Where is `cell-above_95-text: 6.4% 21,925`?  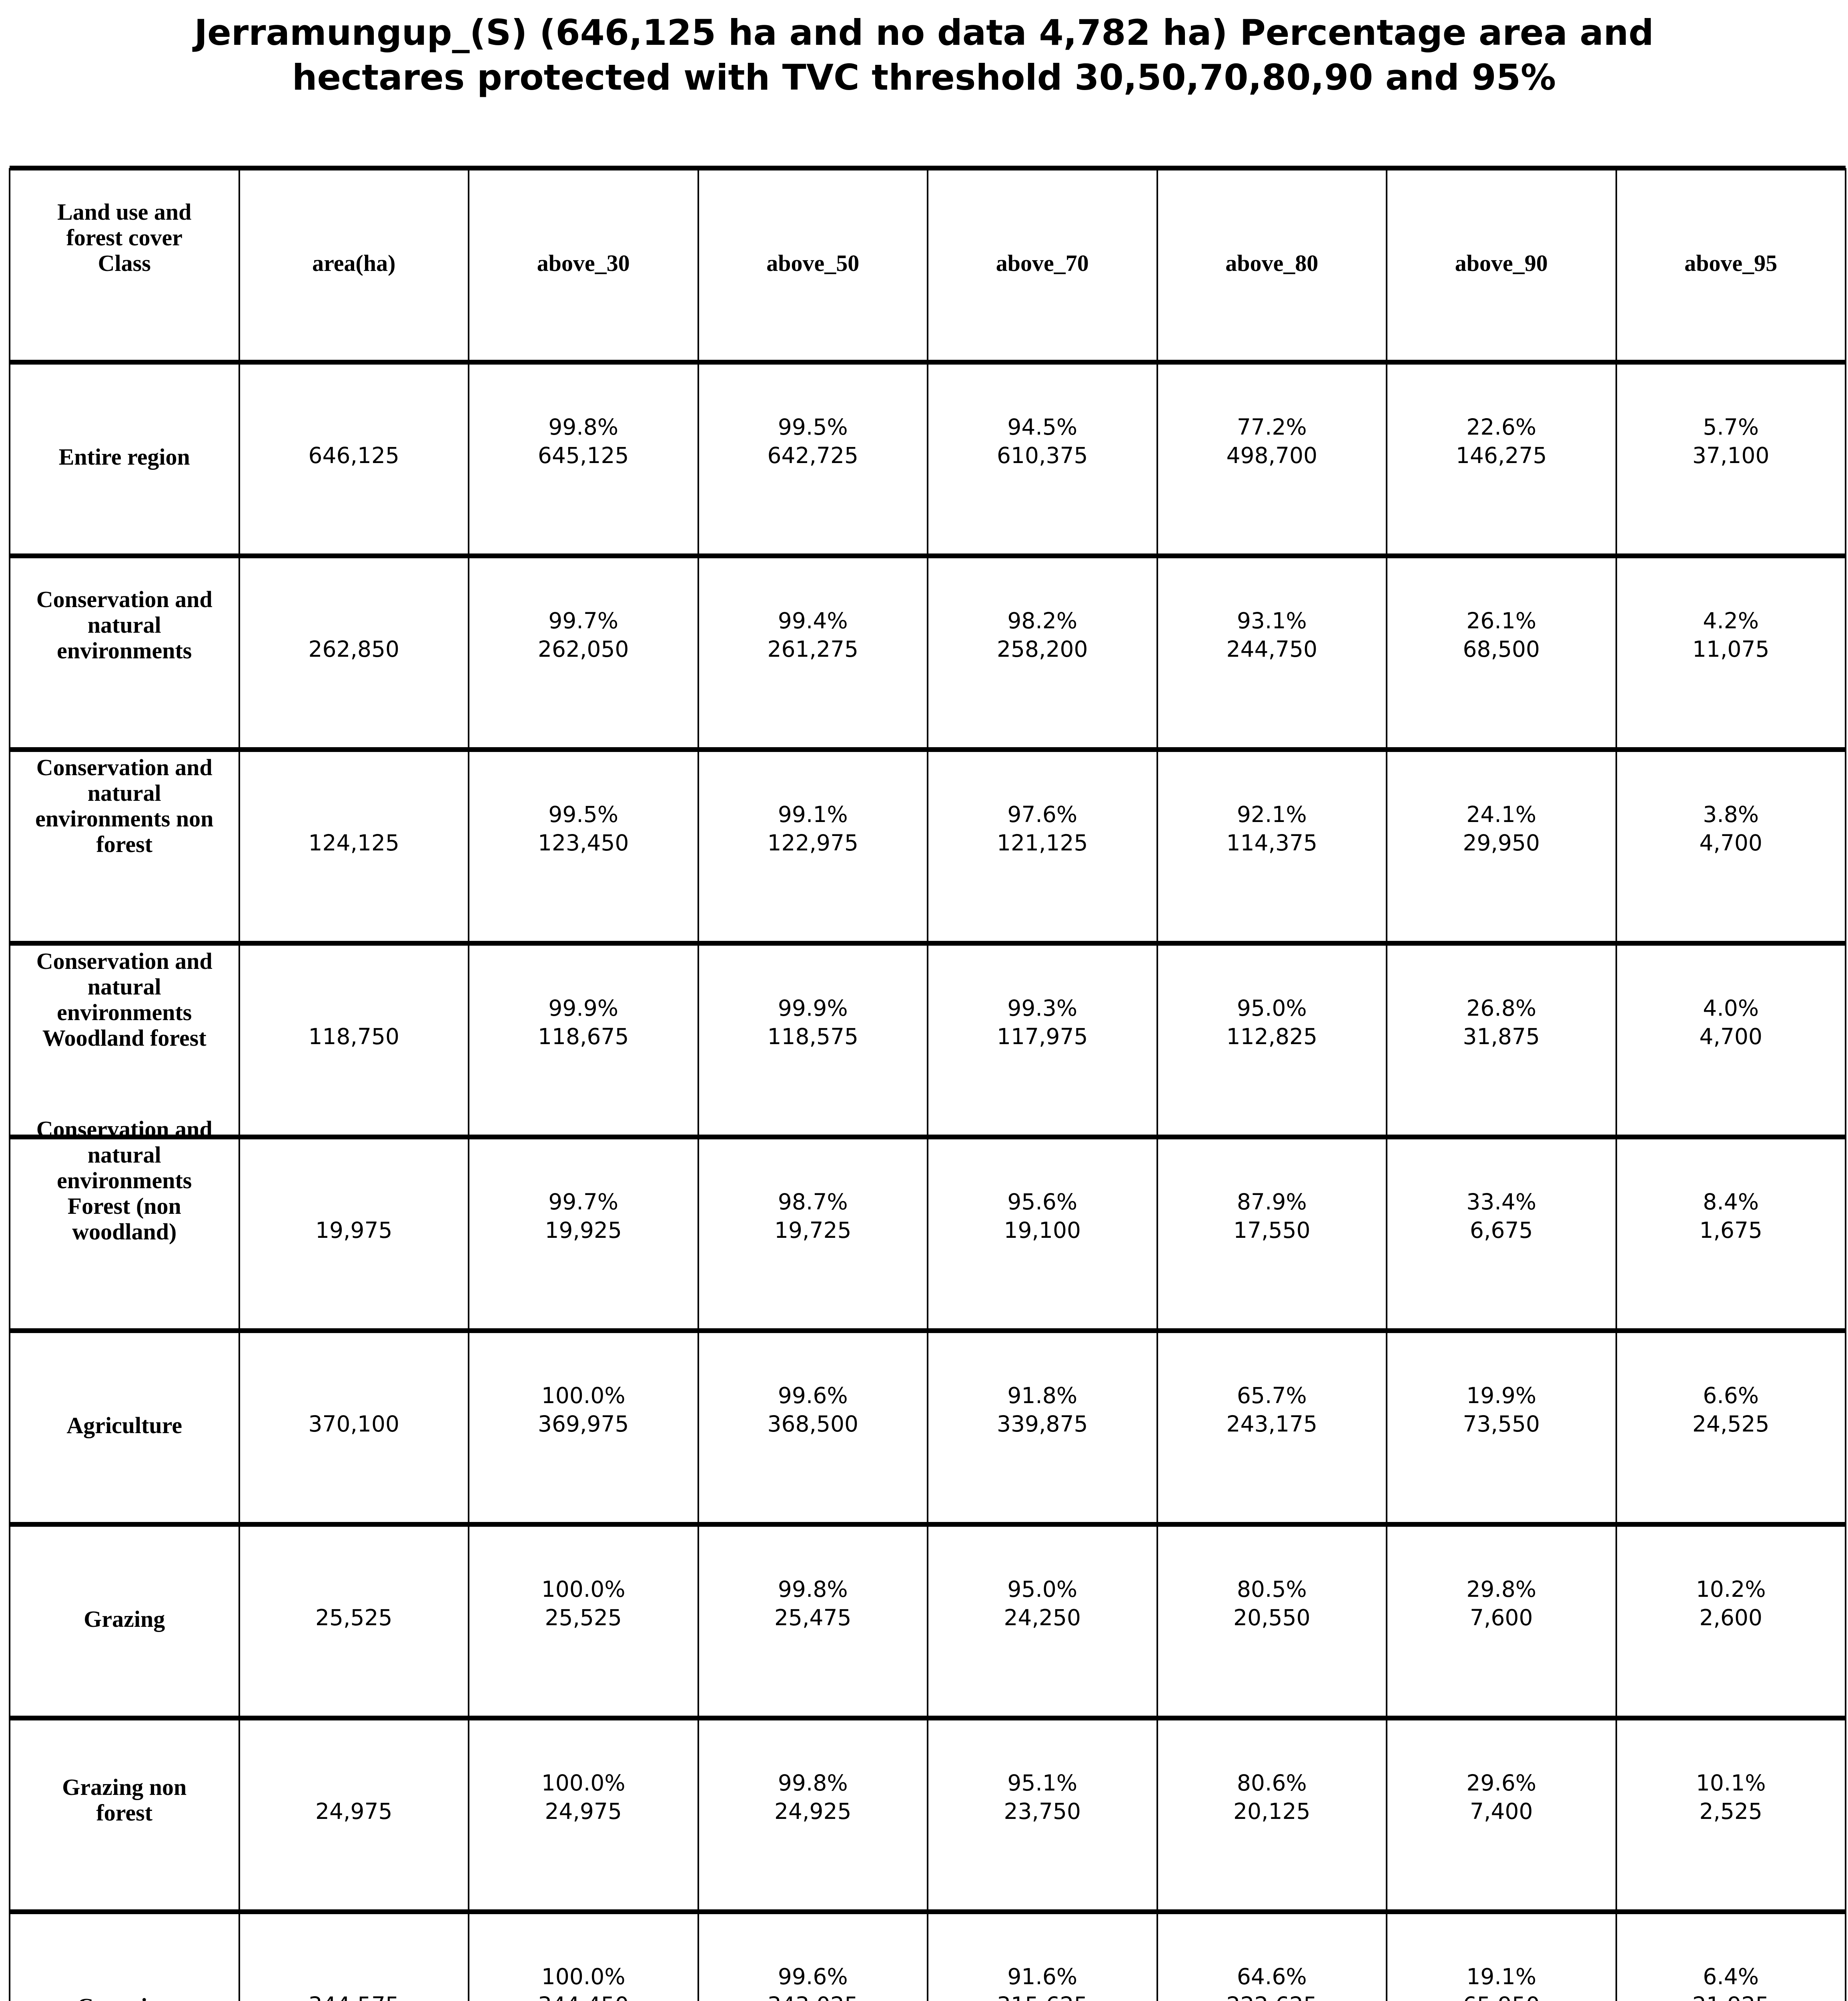 cell-above_95-text: 6.4% 21,925 is located at coordinates (1730, 1982).